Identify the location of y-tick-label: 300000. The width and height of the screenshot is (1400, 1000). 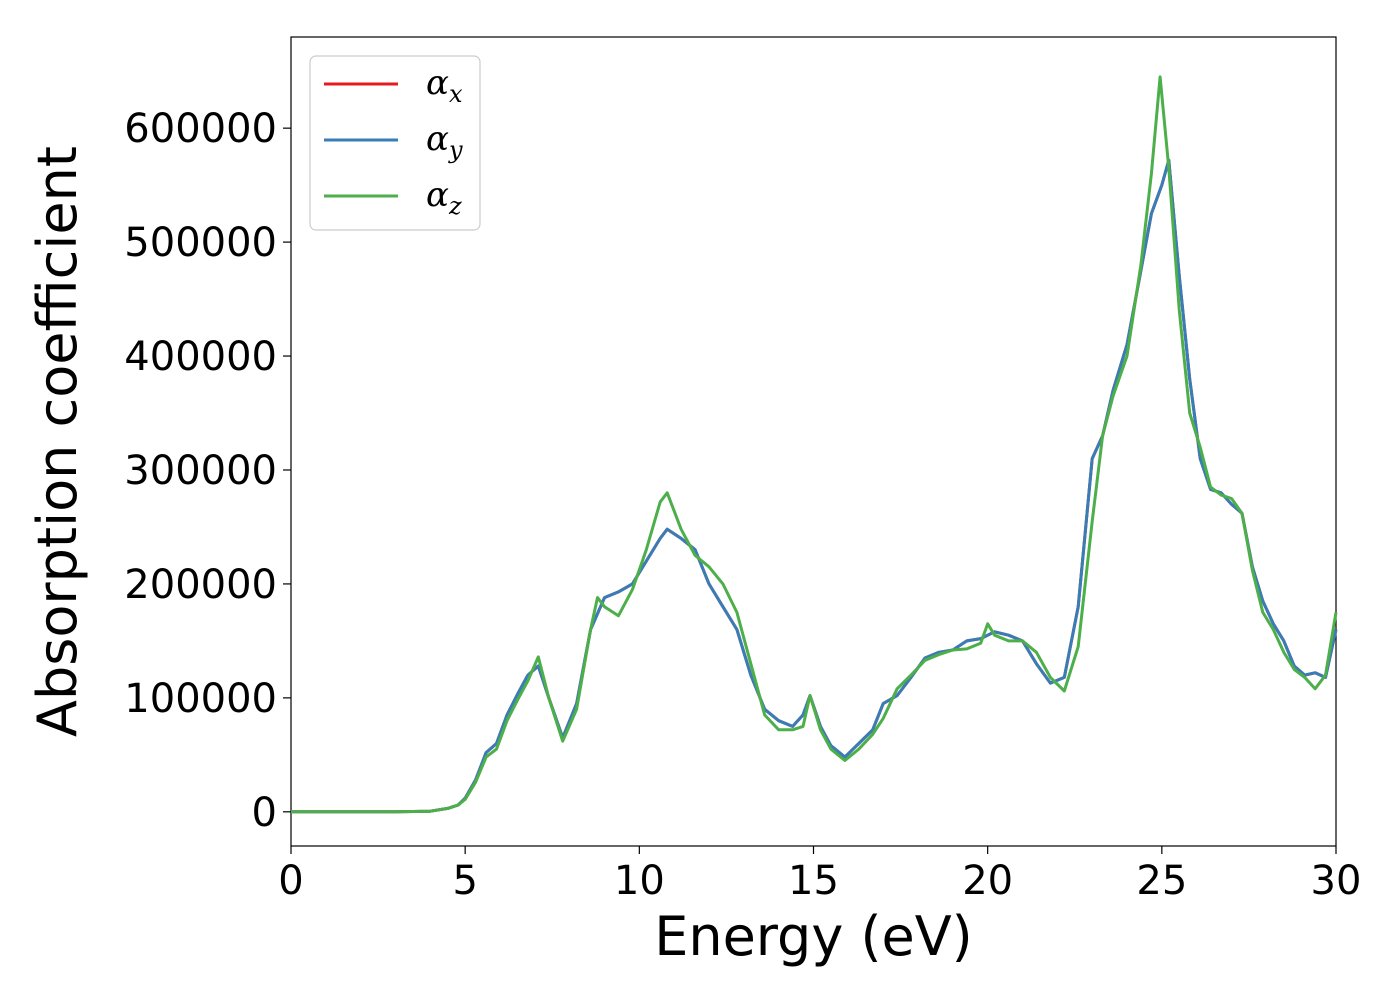
(200, 471).